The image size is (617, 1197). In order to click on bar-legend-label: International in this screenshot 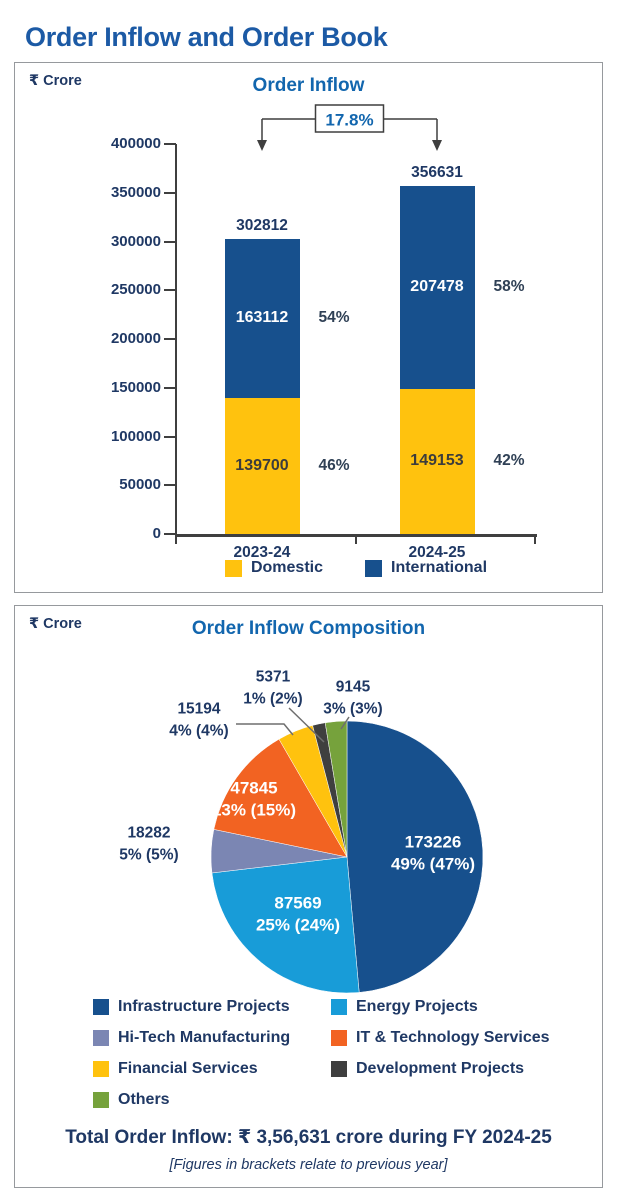, I will do `click(439, 567)`.